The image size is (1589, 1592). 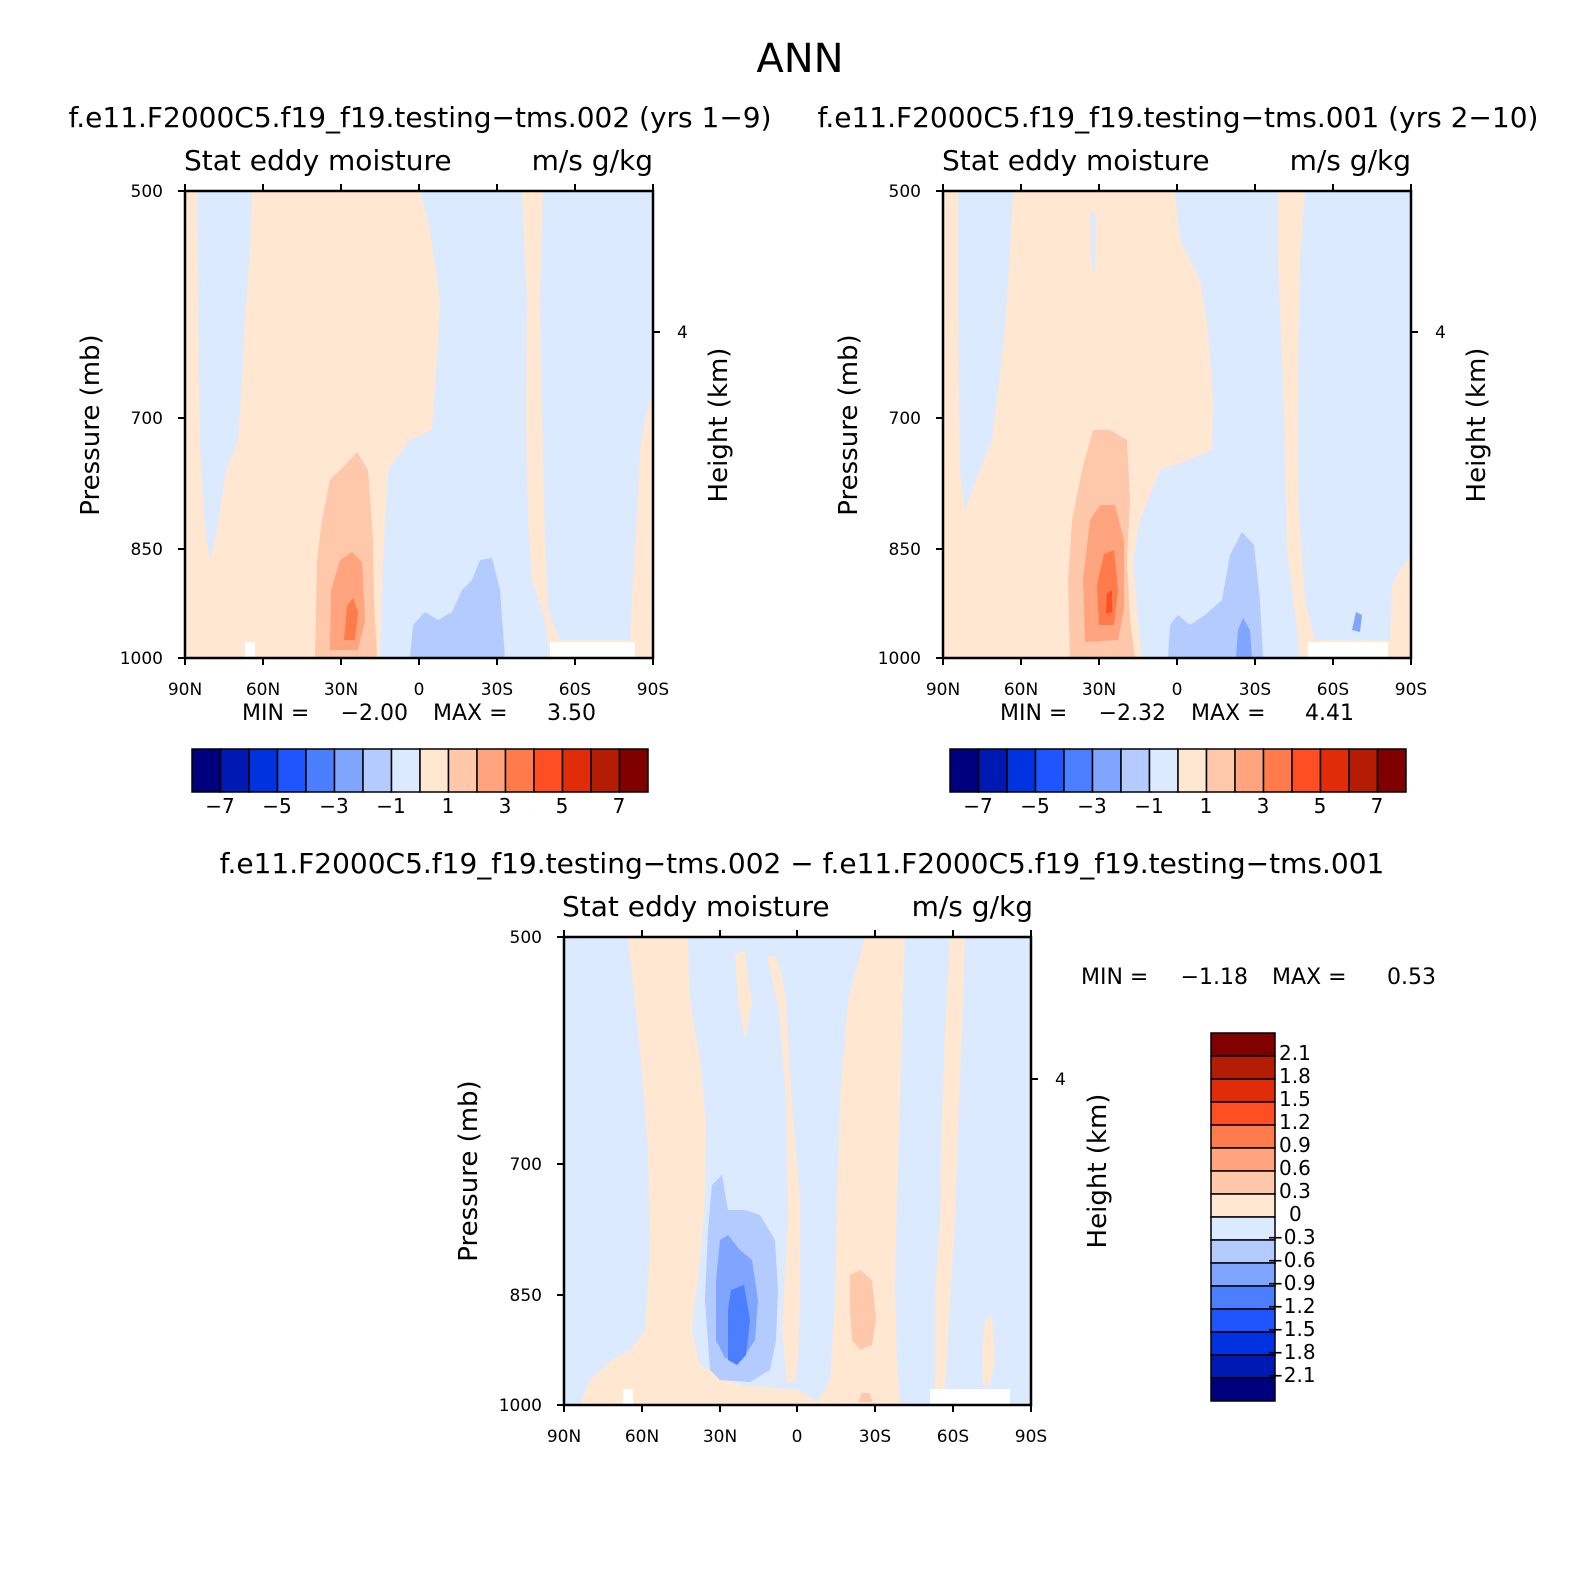 I want to click on plot-area, so click(x=419, y=424).